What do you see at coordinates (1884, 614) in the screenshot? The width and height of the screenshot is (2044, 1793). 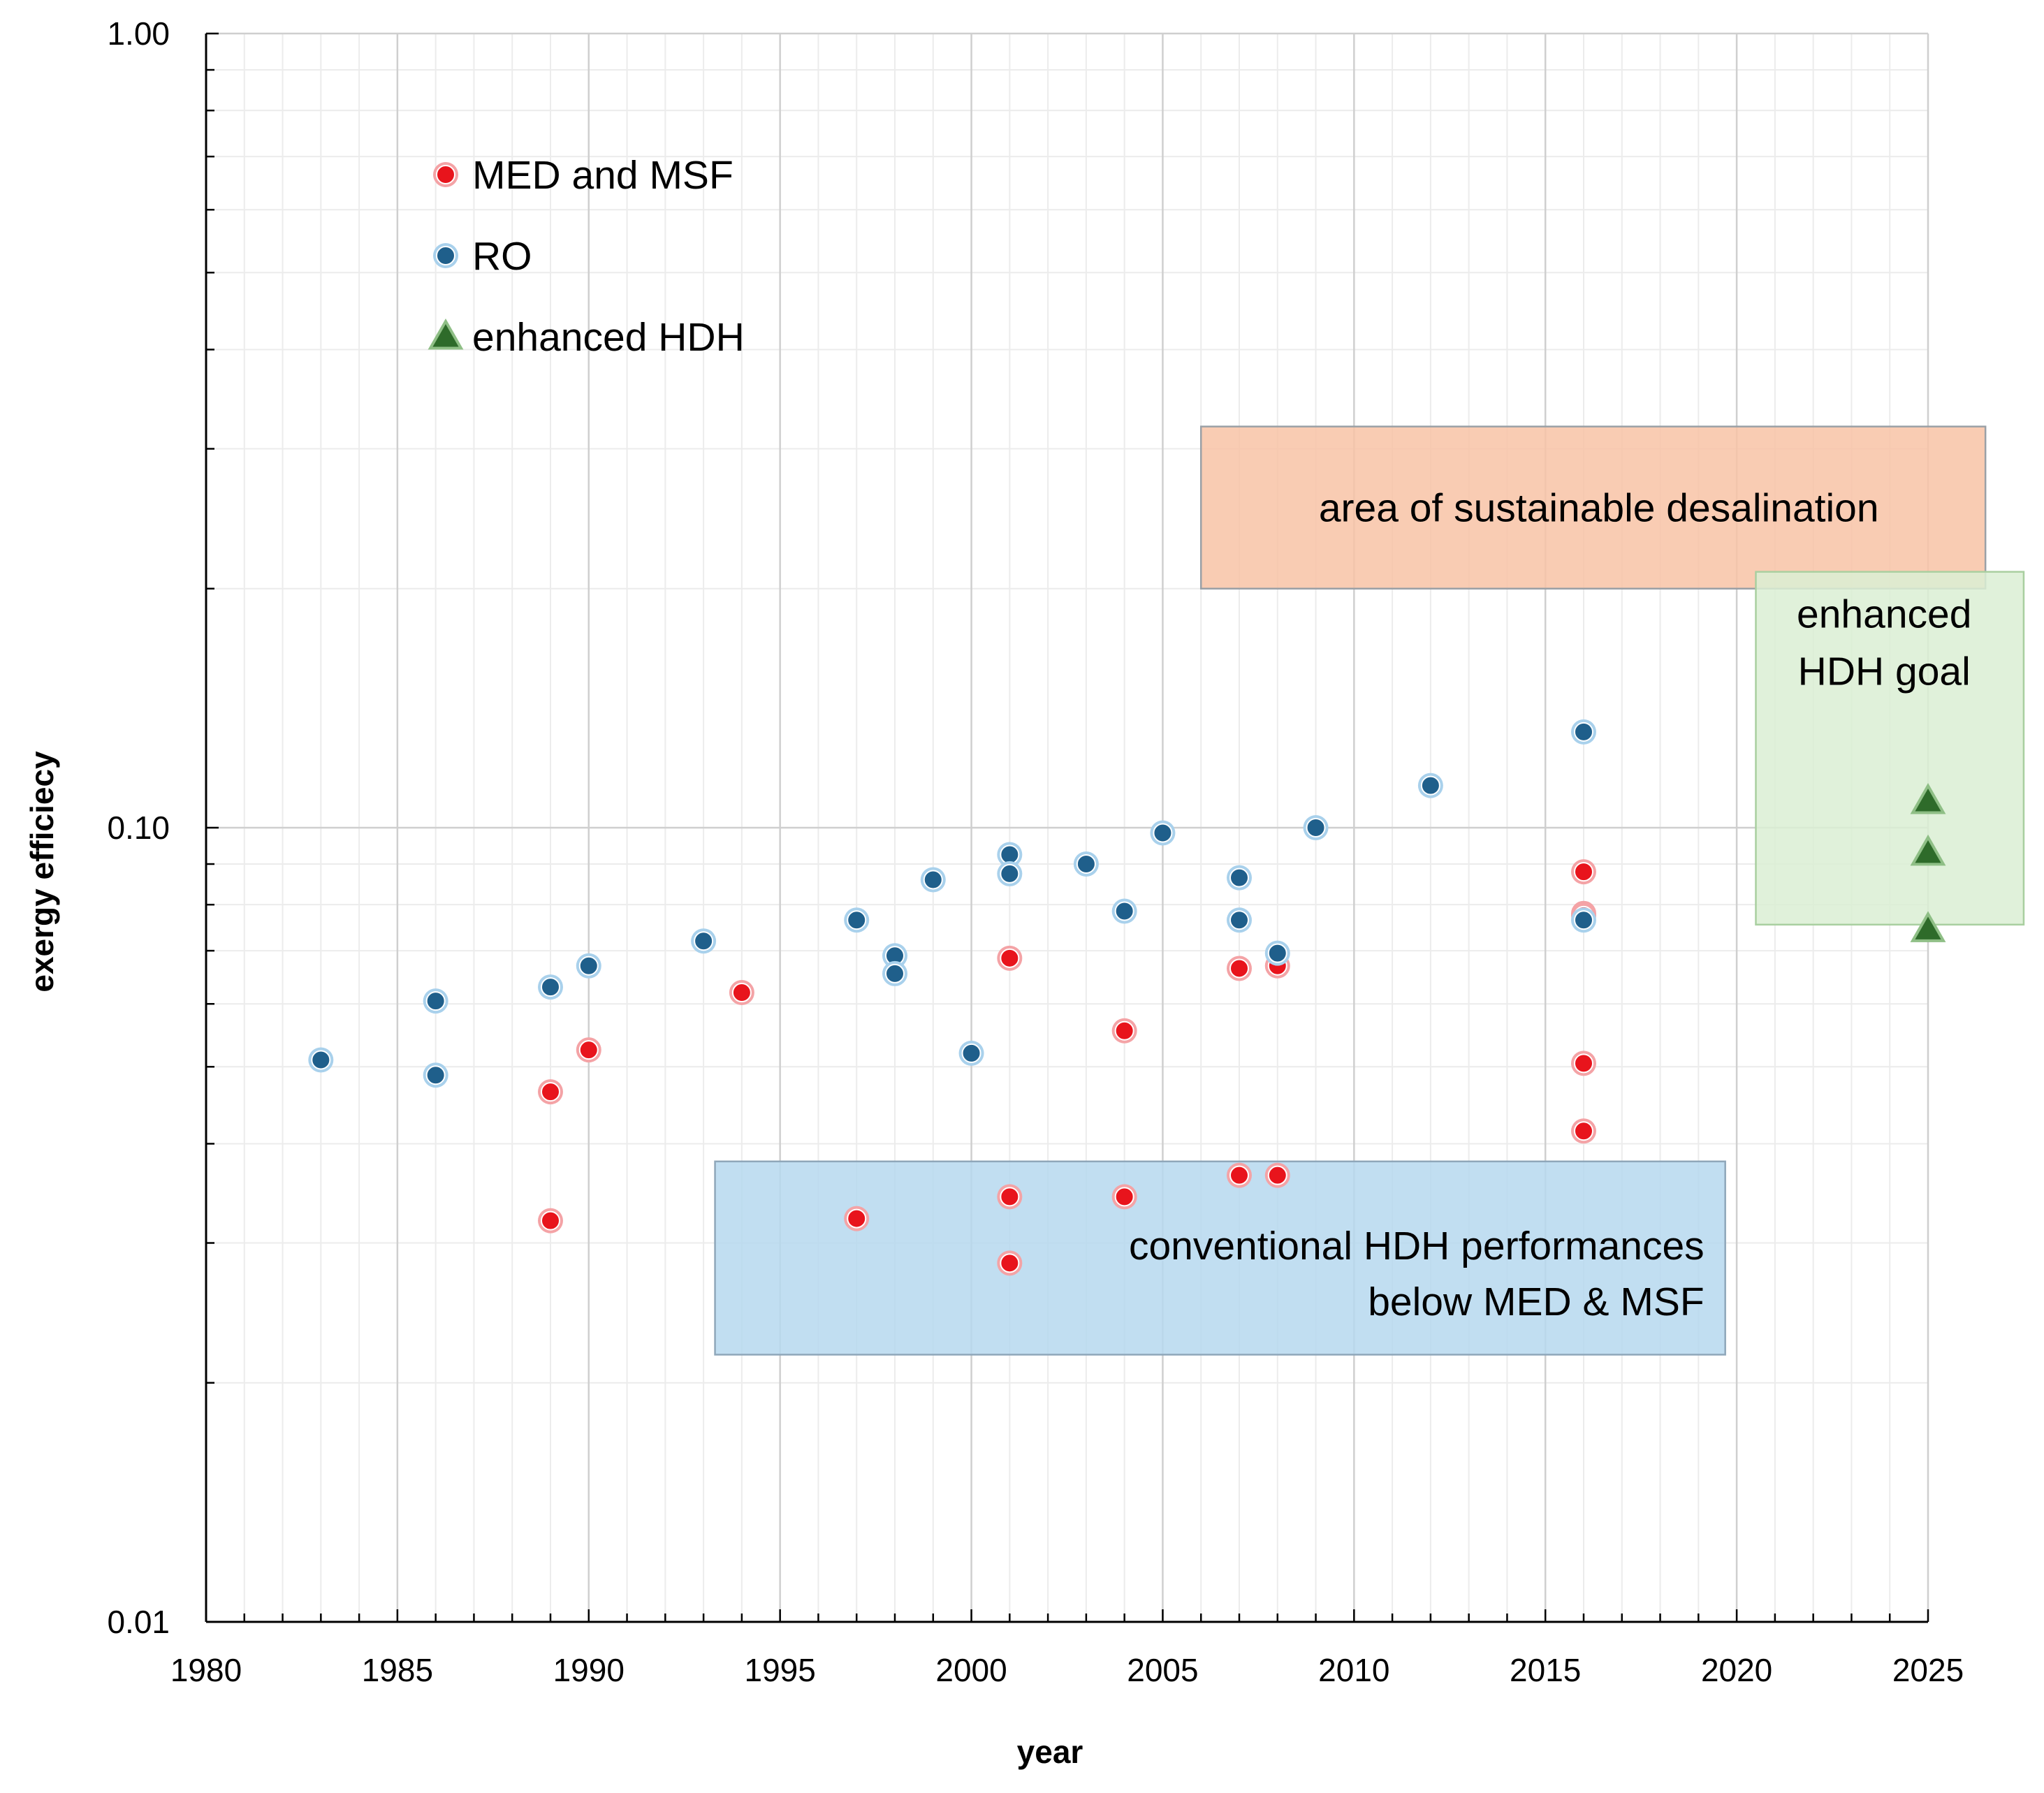 I see `region-label: enhanced` at bounding box center [1884, 614].